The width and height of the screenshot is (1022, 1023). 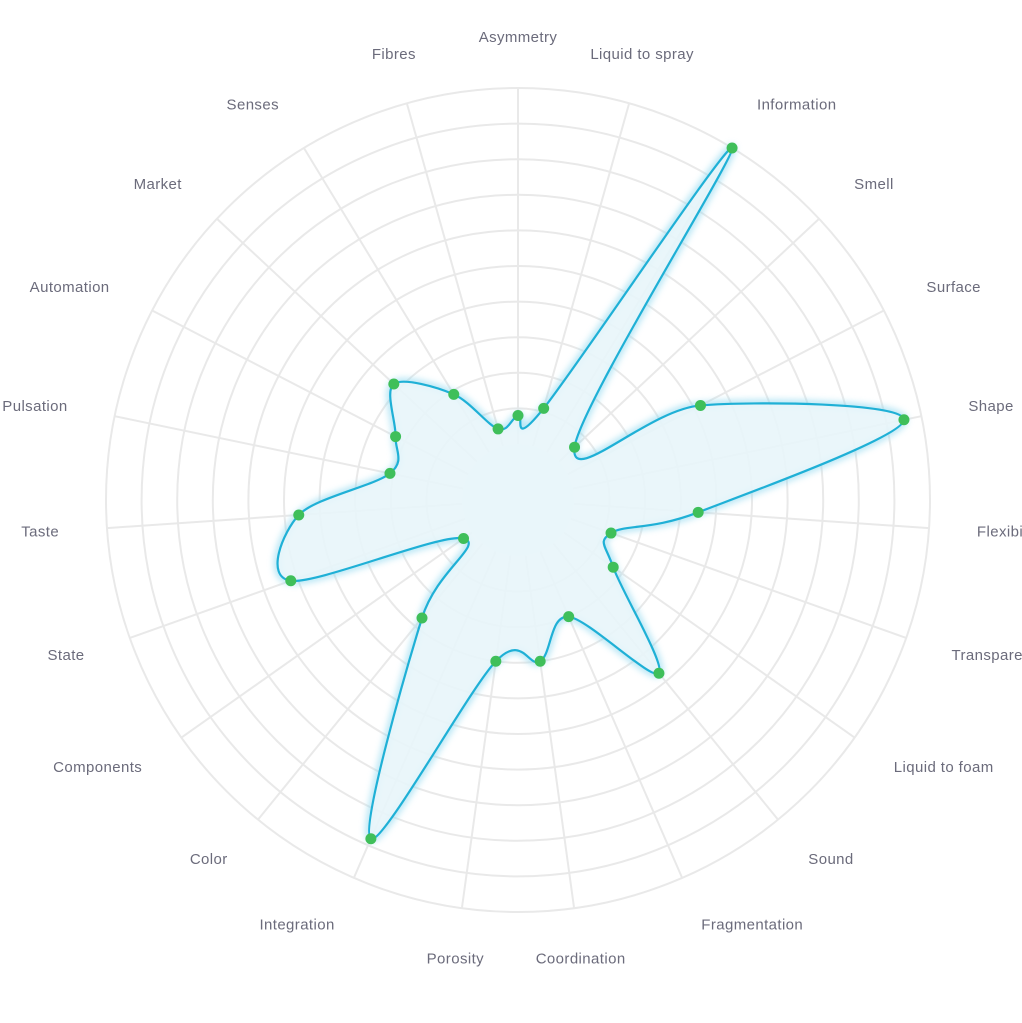 I want to click on axis-label: Flexibility, so click(x=999, y=532).